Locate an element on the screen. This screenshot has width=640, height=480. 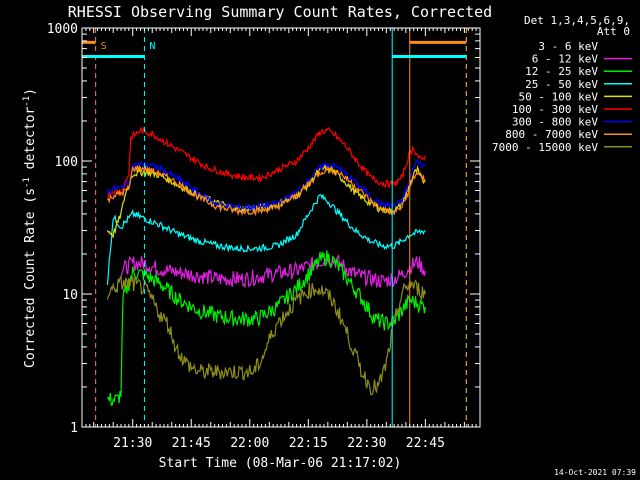
x-tick-label-1: 21:45 is located at coordinates (191, 443).